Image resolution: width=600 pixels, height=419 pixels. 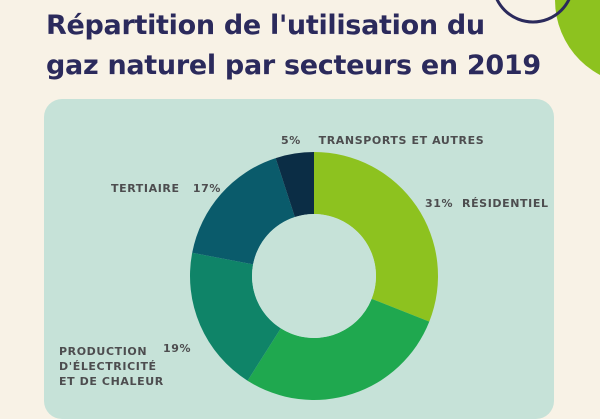 What do you see at coordinates (145, 188) in the screenshot?
I see `label-tertiaire-name: TERTIAIRE` at bounding box center [145, 188].